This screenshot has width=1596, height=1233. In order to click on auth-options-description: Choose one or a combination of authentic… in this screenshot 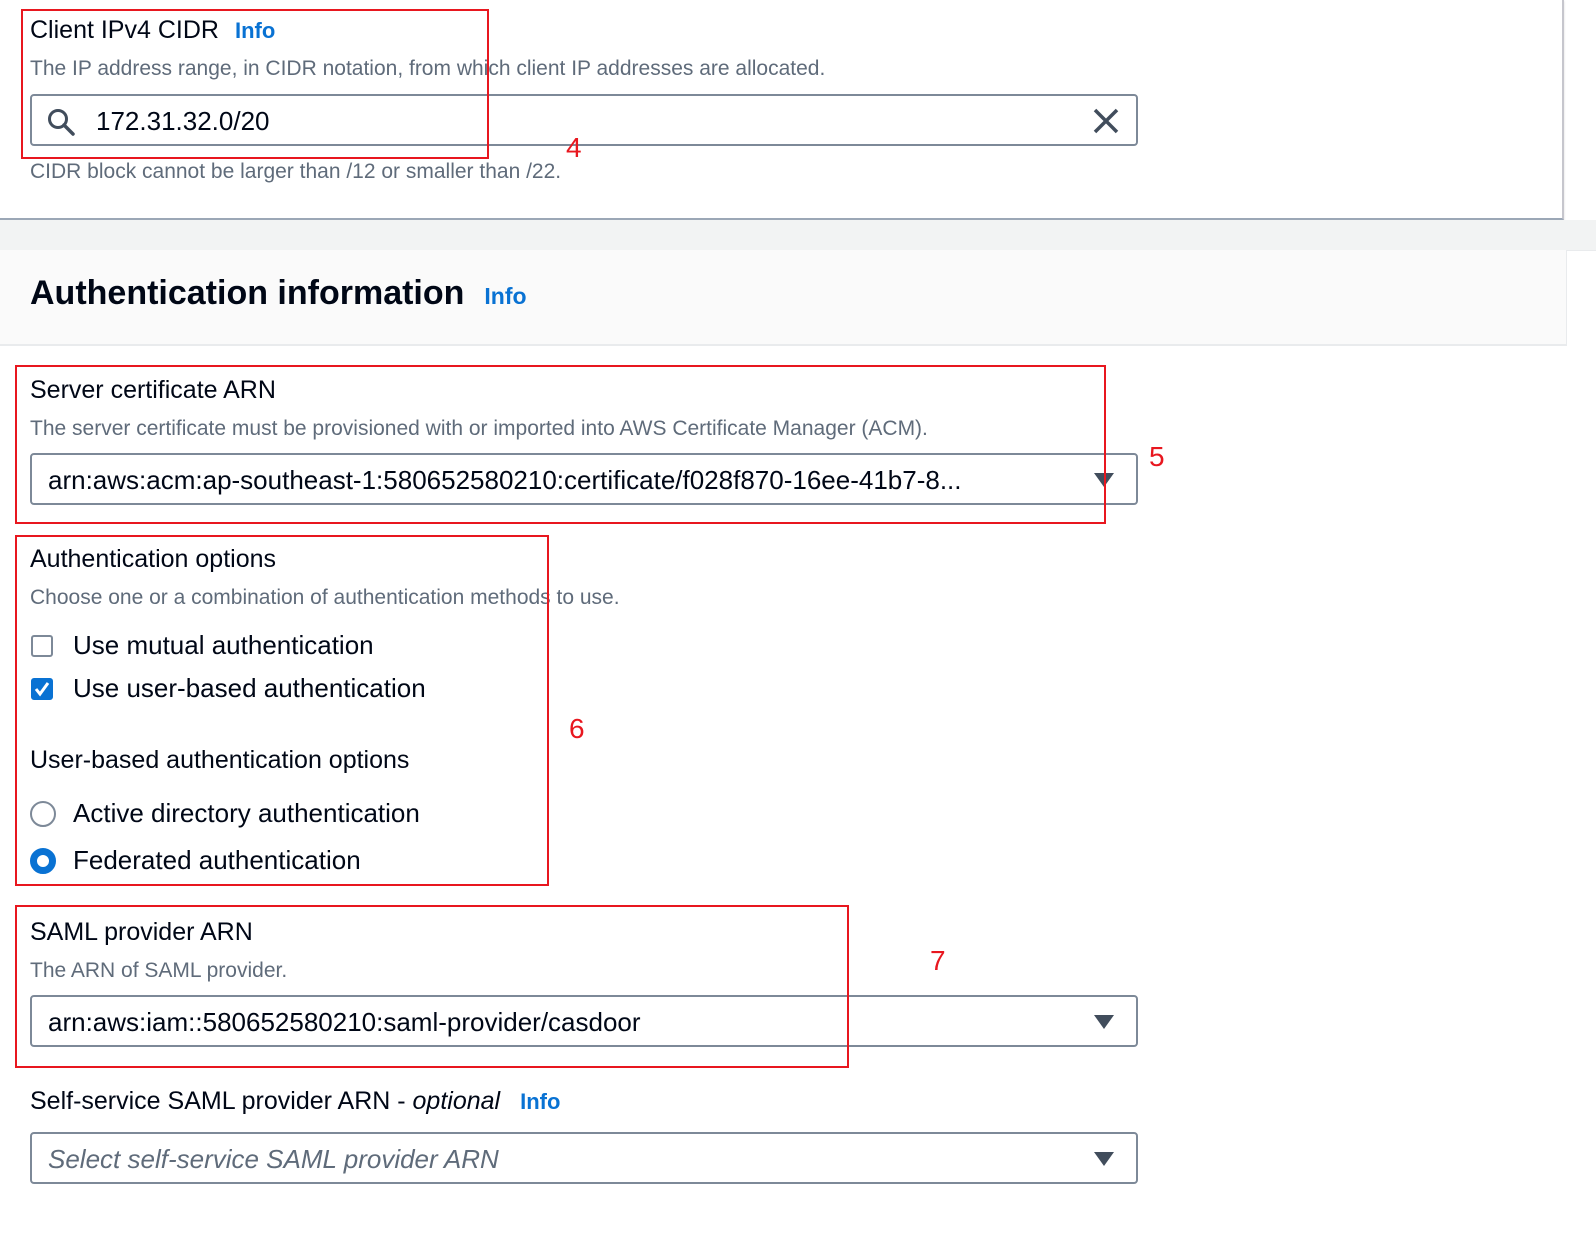, I will do `click(325, 597)`.